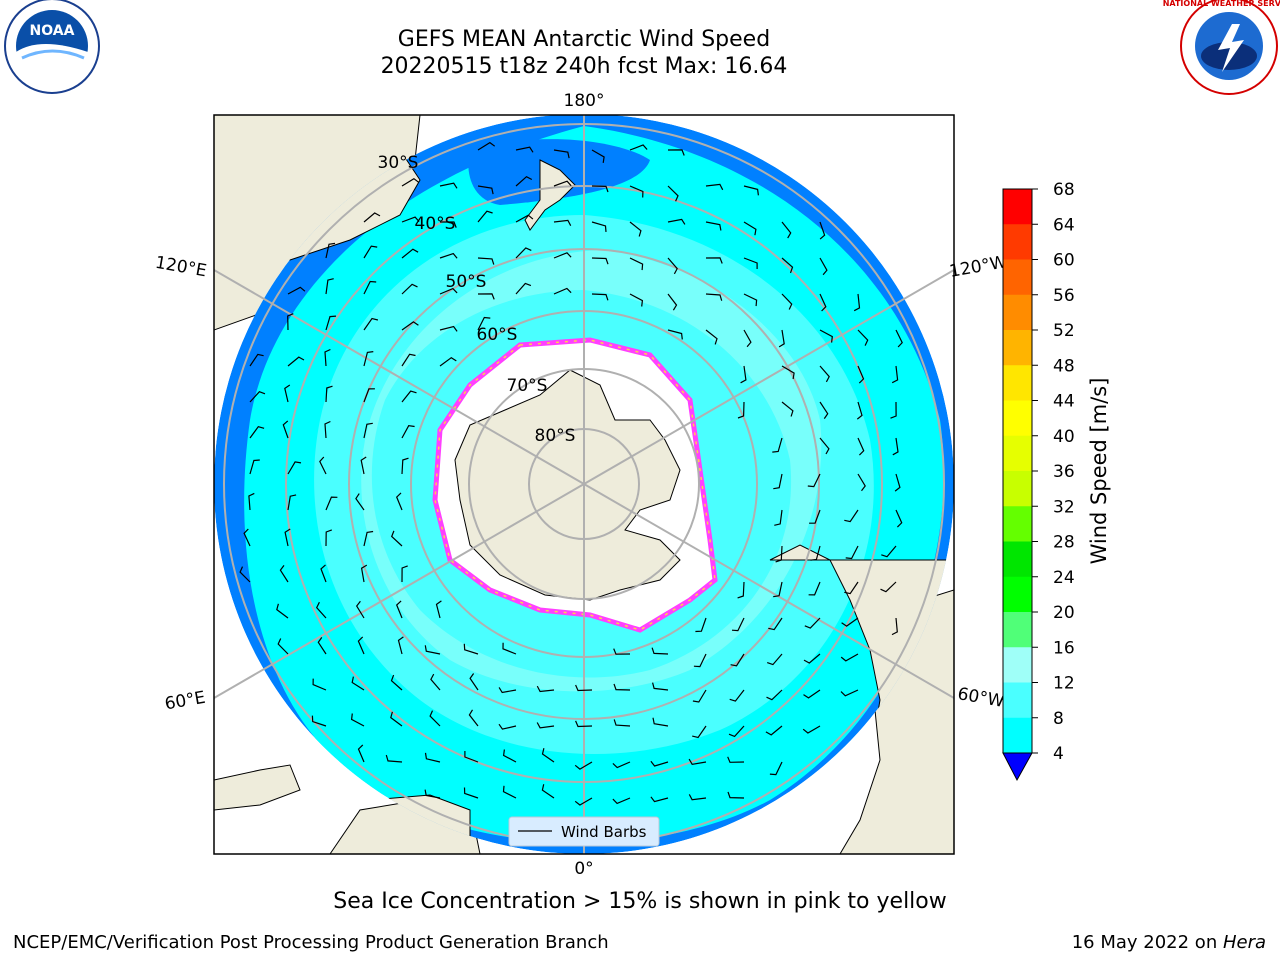  What do you see at coordinates (584, 66) in the screenshot?
I see `chart-subtitle: 20220515 t18z 240h fcst Max: 16.64` at bounding box center [584, 66].